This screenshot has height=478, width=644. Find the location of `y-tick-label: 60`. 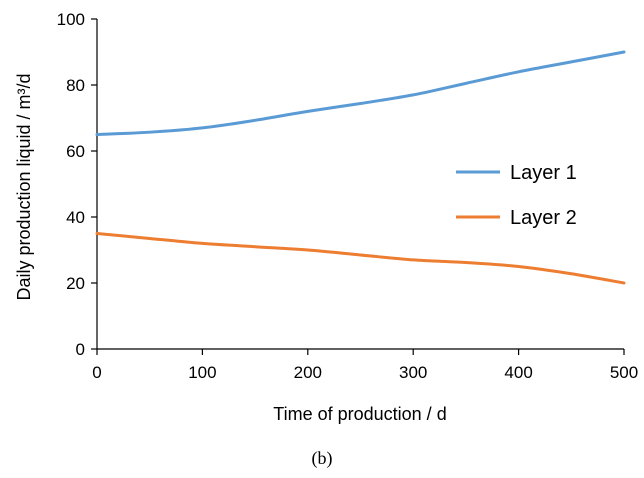

y-tick-label: 60 is located at coordinates (75, 151).